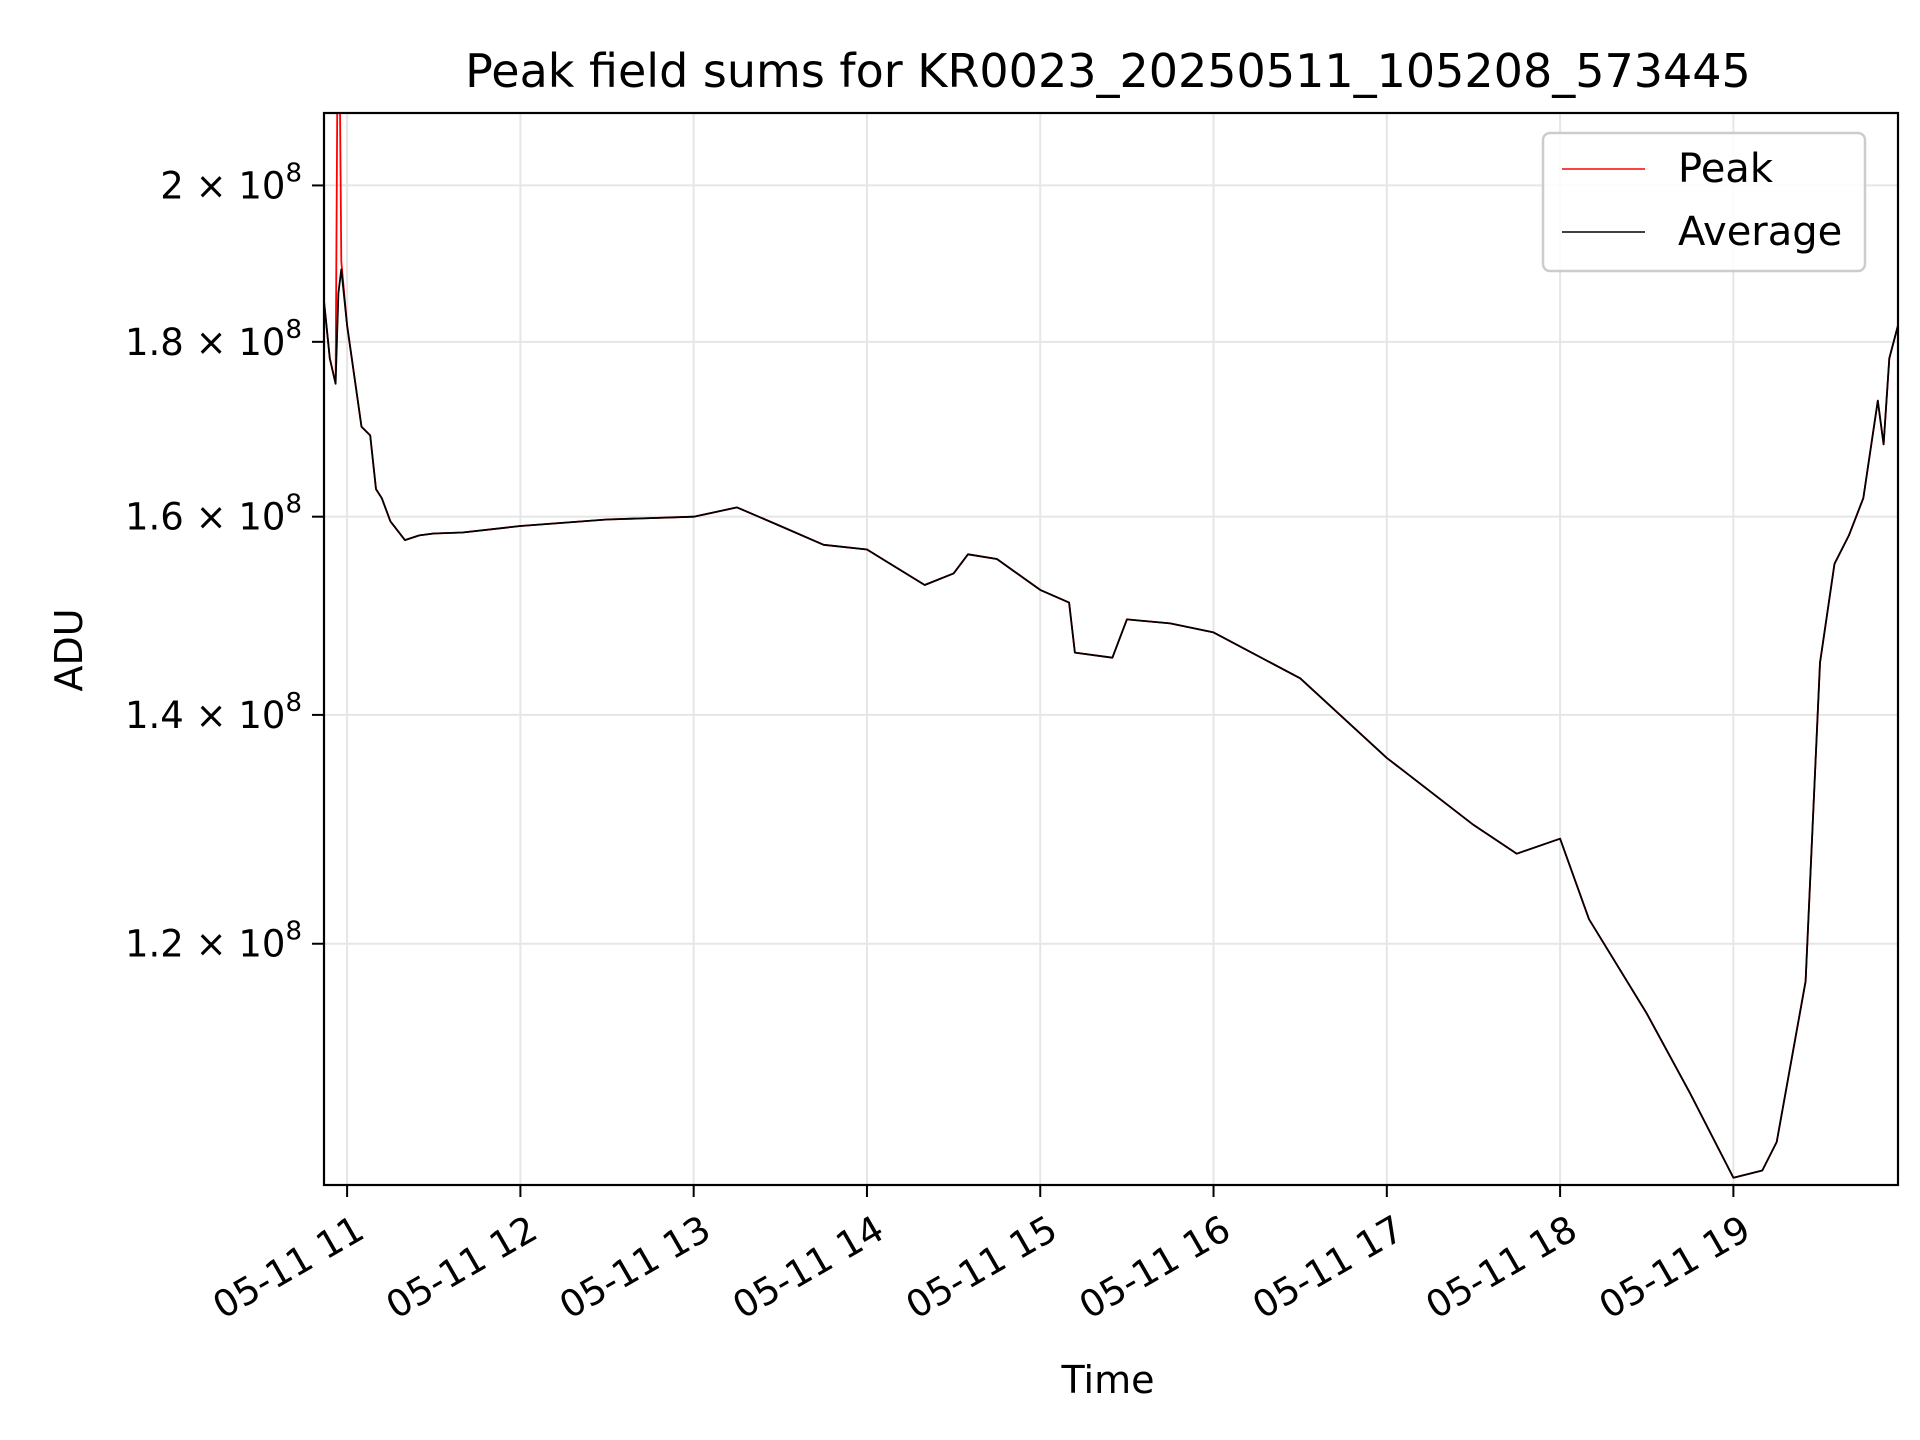 The width and height of the screenshot is (1920, 1440). What do you see at coordinates (231, 182) in the screenshot?
I see `y-tick-label: 2 × 108` at bounding box center [231, 182].